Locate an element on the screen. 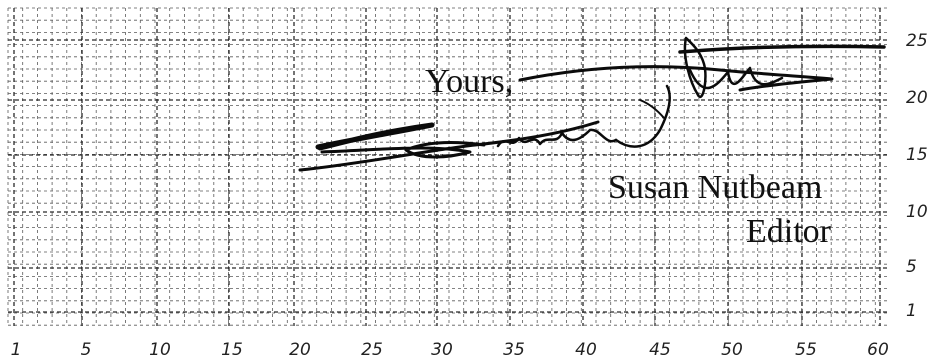 Image resolution: width=940 pixels, height=361 pixels. y-axis-labels: 25 20 15 10 5 1 is located at coordinates (917, 176).